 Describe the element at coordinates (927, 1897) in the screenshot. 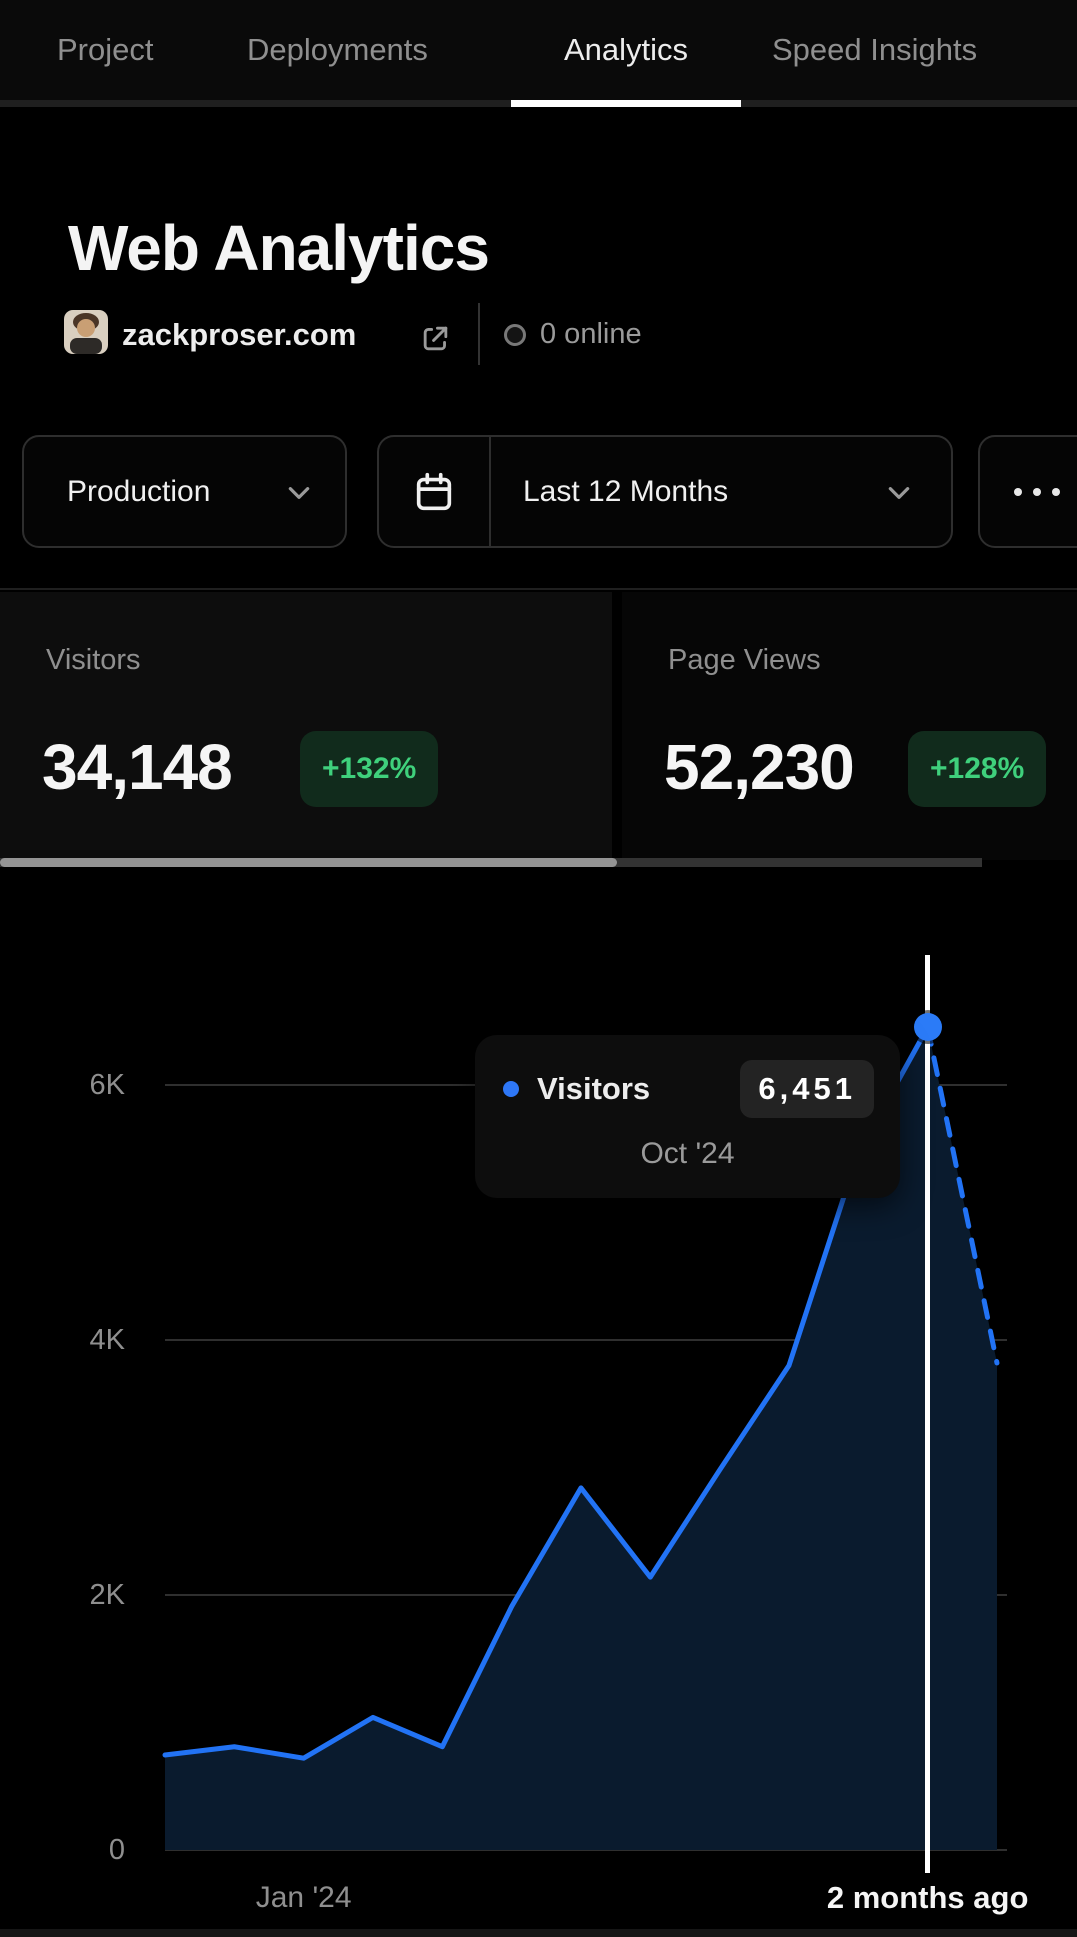

I see `annotation-label: 2 months ago` at that location.